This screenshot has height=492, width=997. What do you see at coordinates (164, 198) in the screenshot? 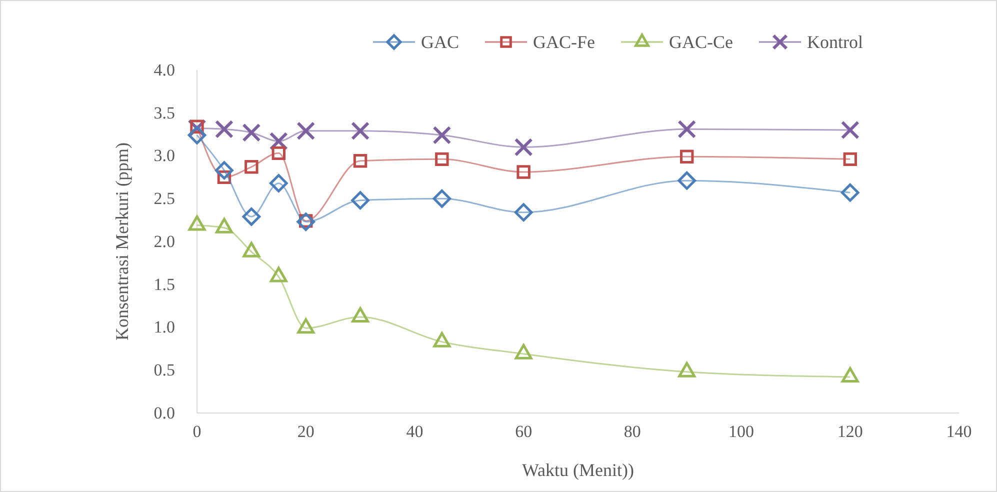
I see `y-tick-label: 2.5` at bounding box center [164, 198].